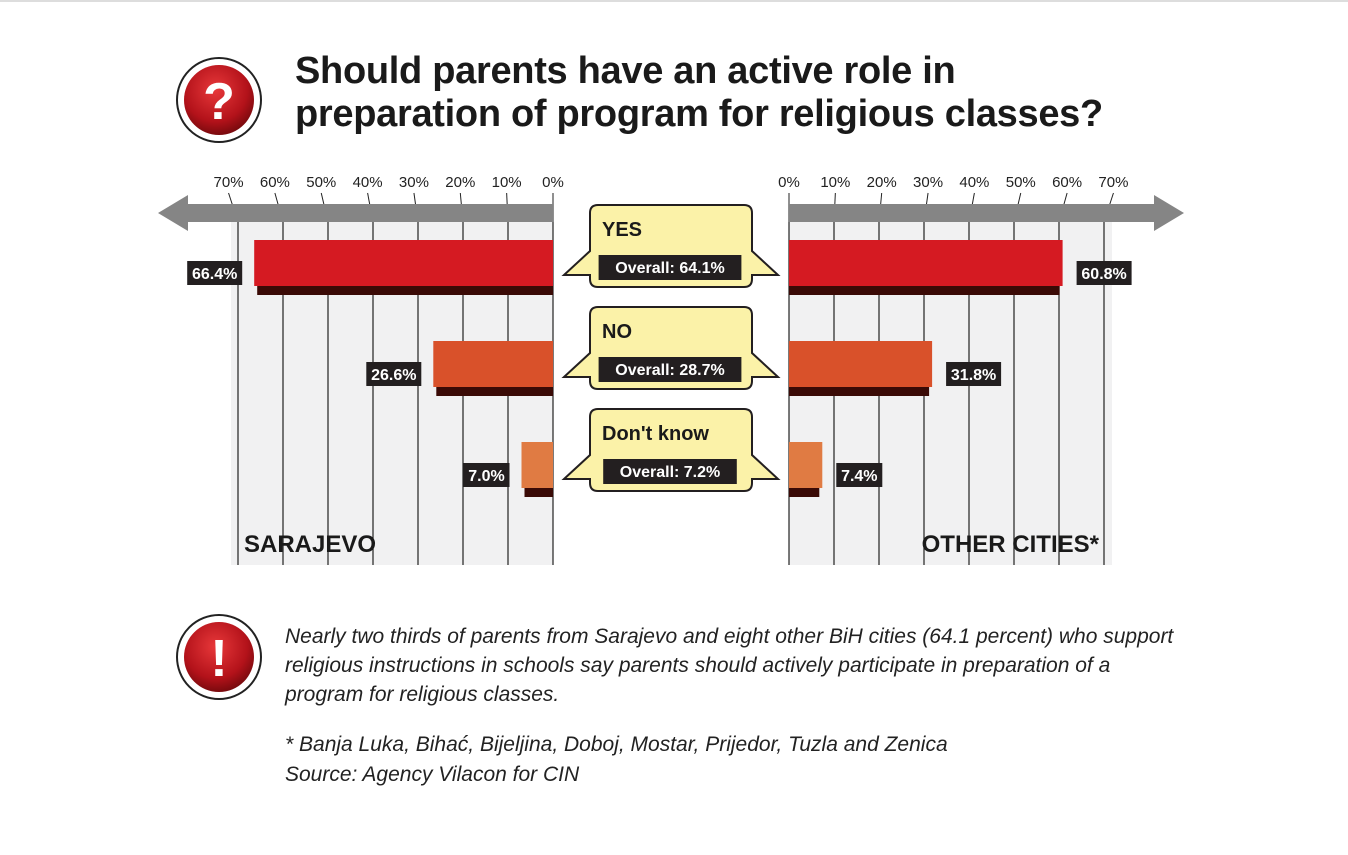 This screenshot has width=1348, height=855. I want to click on category-label: NO, so click(617, 332).